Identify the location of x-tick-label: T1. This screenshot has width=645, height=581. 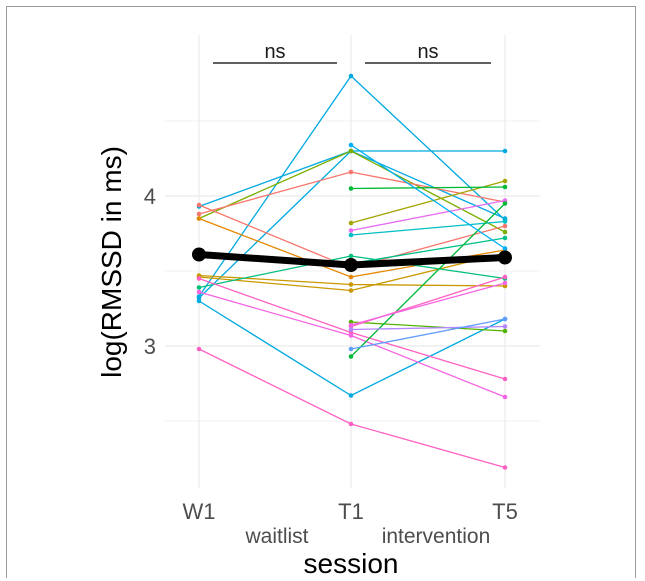
(351, 511).